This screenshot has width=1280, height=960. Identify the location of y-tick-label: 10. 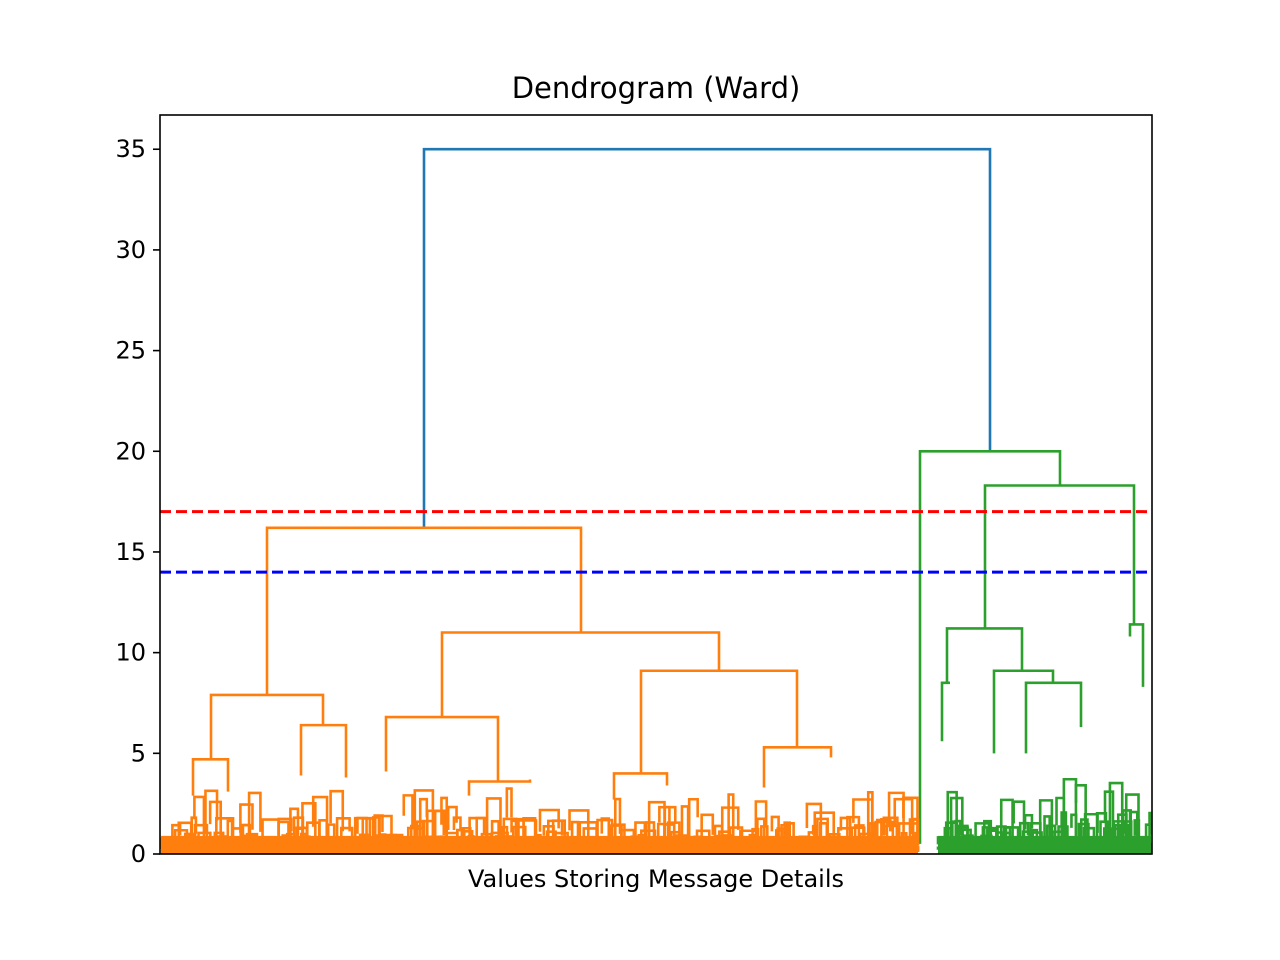
(130, 653).